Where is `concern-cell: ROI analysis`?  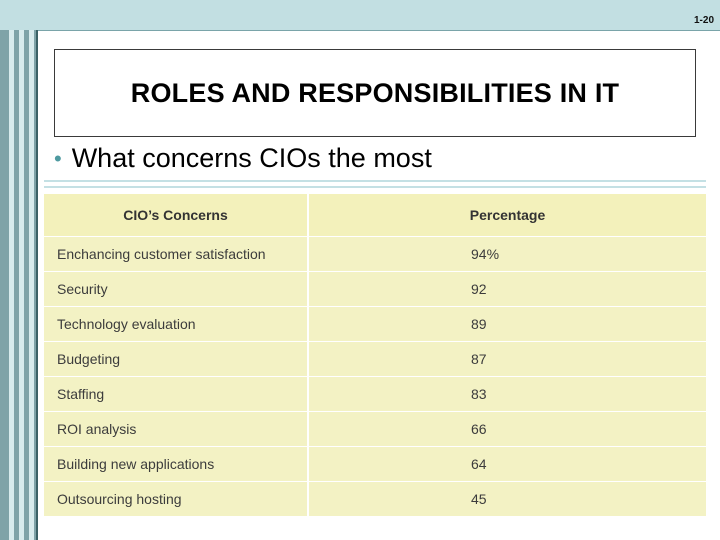
concern-cell: ROI analysis is located at coordinates (177, 429).